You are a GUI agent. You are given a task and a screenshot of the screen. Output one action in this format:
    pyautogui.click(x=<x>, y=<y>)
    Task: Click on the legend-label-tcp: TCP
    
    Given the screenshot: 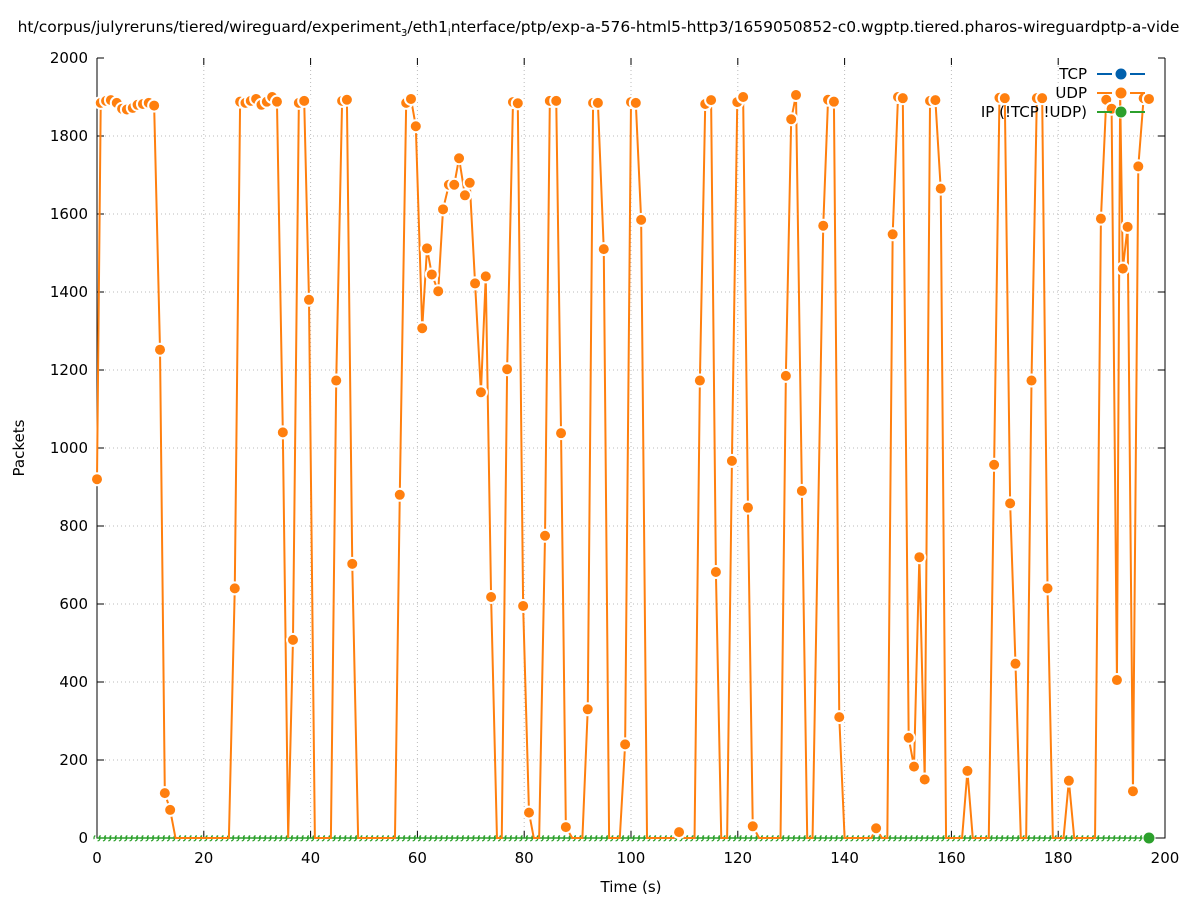 What is the action you would take?
    pyautogui.click(x=1072, y=74)
    